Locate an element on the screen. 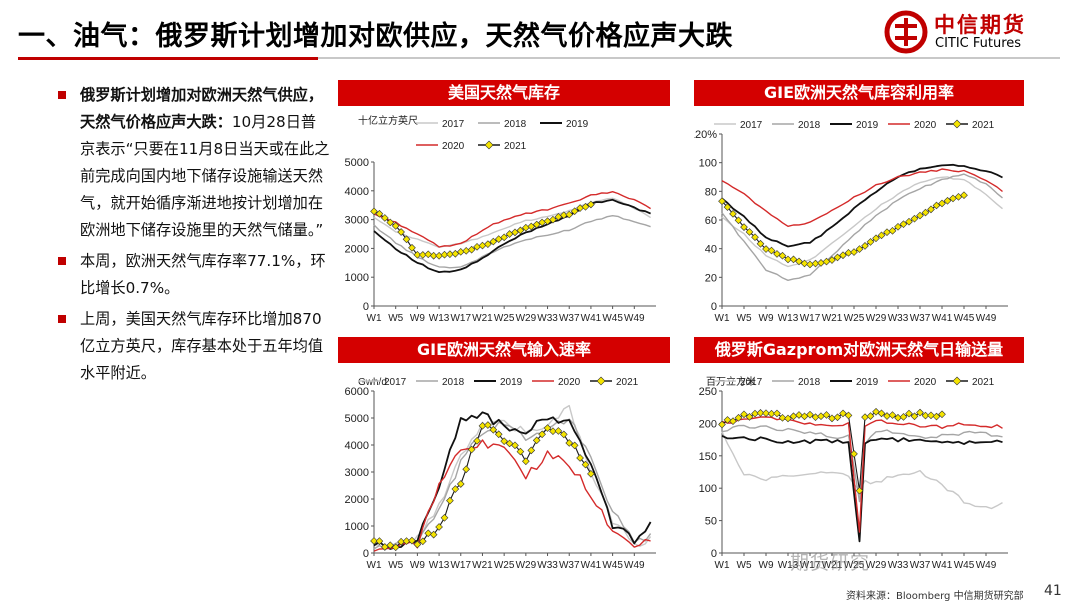  y-tick-label: 40 is located at coordinates (711, 250).